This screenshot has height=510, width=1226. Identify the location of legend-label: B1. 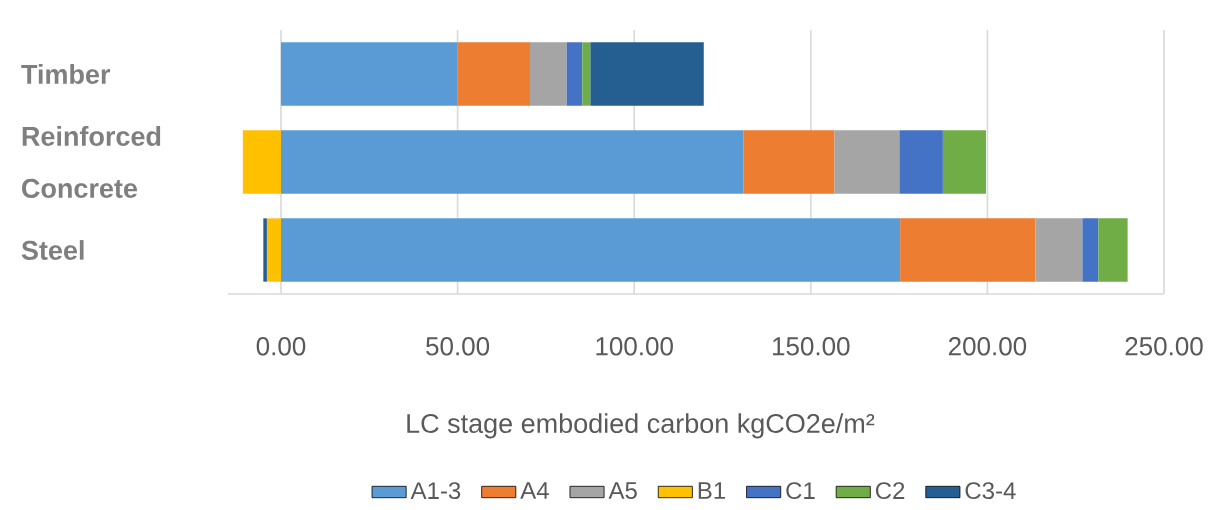
(711, 490).